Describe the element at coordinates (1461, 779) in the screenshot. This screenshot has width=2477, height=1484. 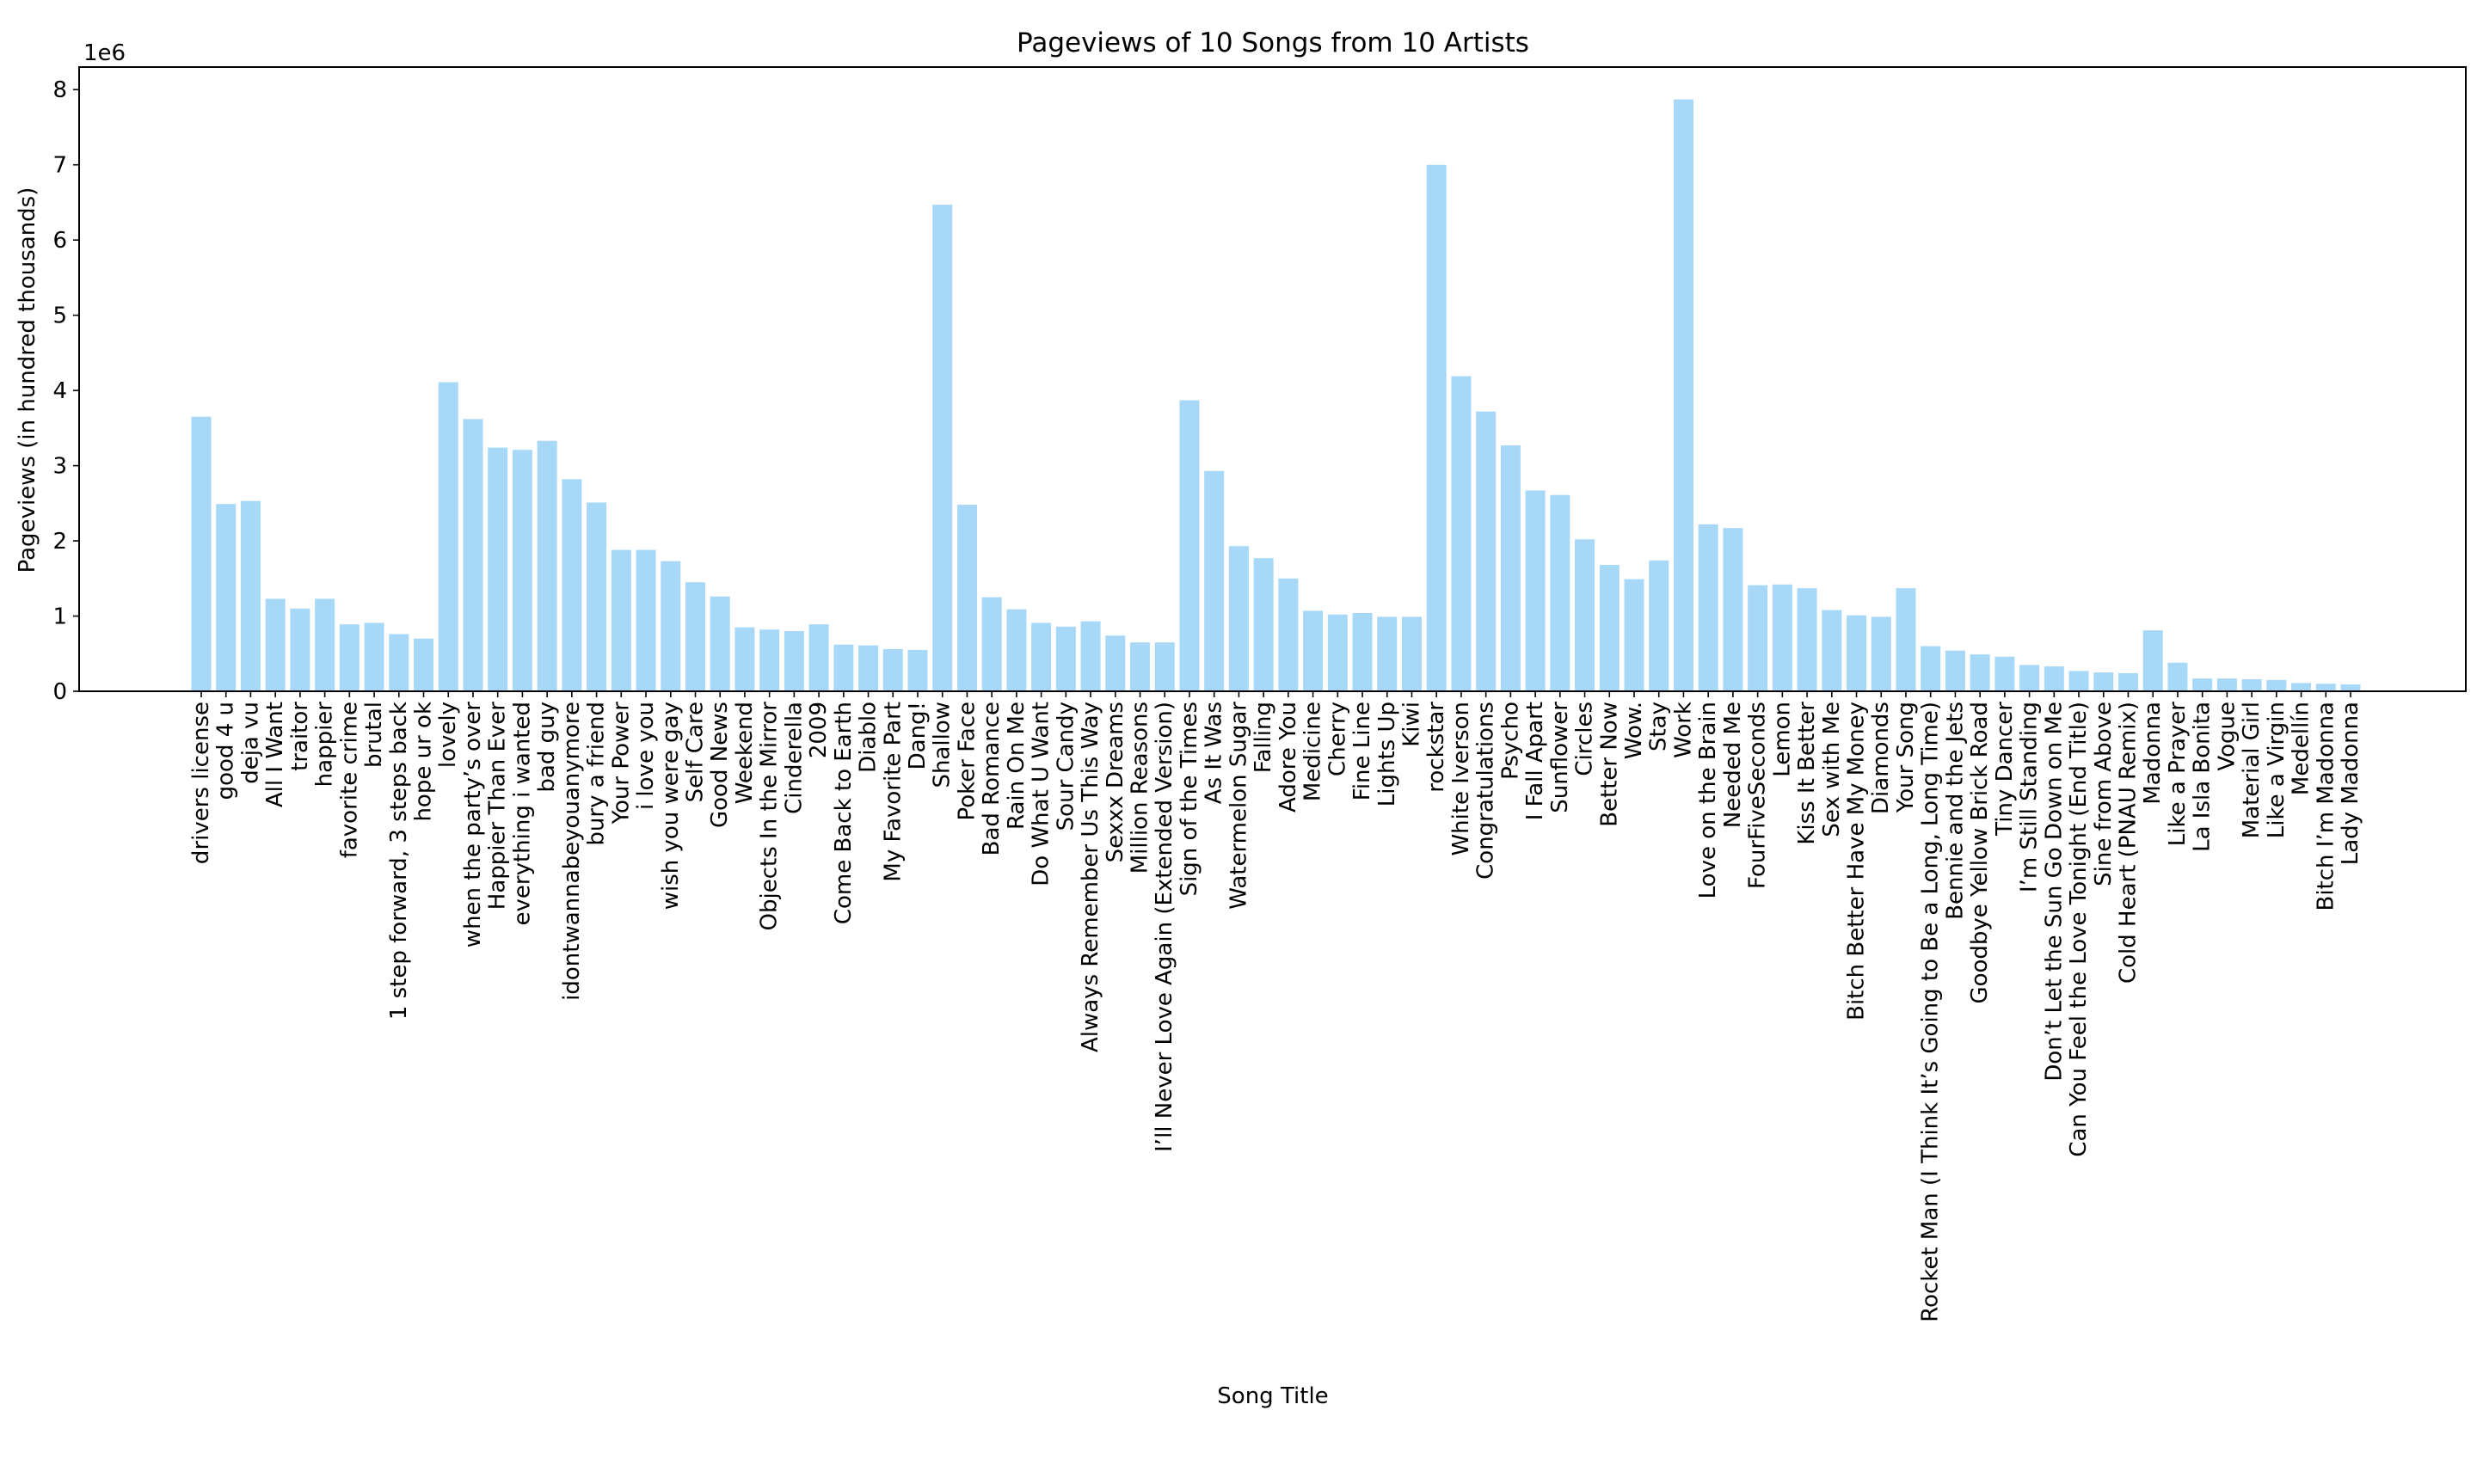
I see `x-tick-label: White Iverson` at that location.